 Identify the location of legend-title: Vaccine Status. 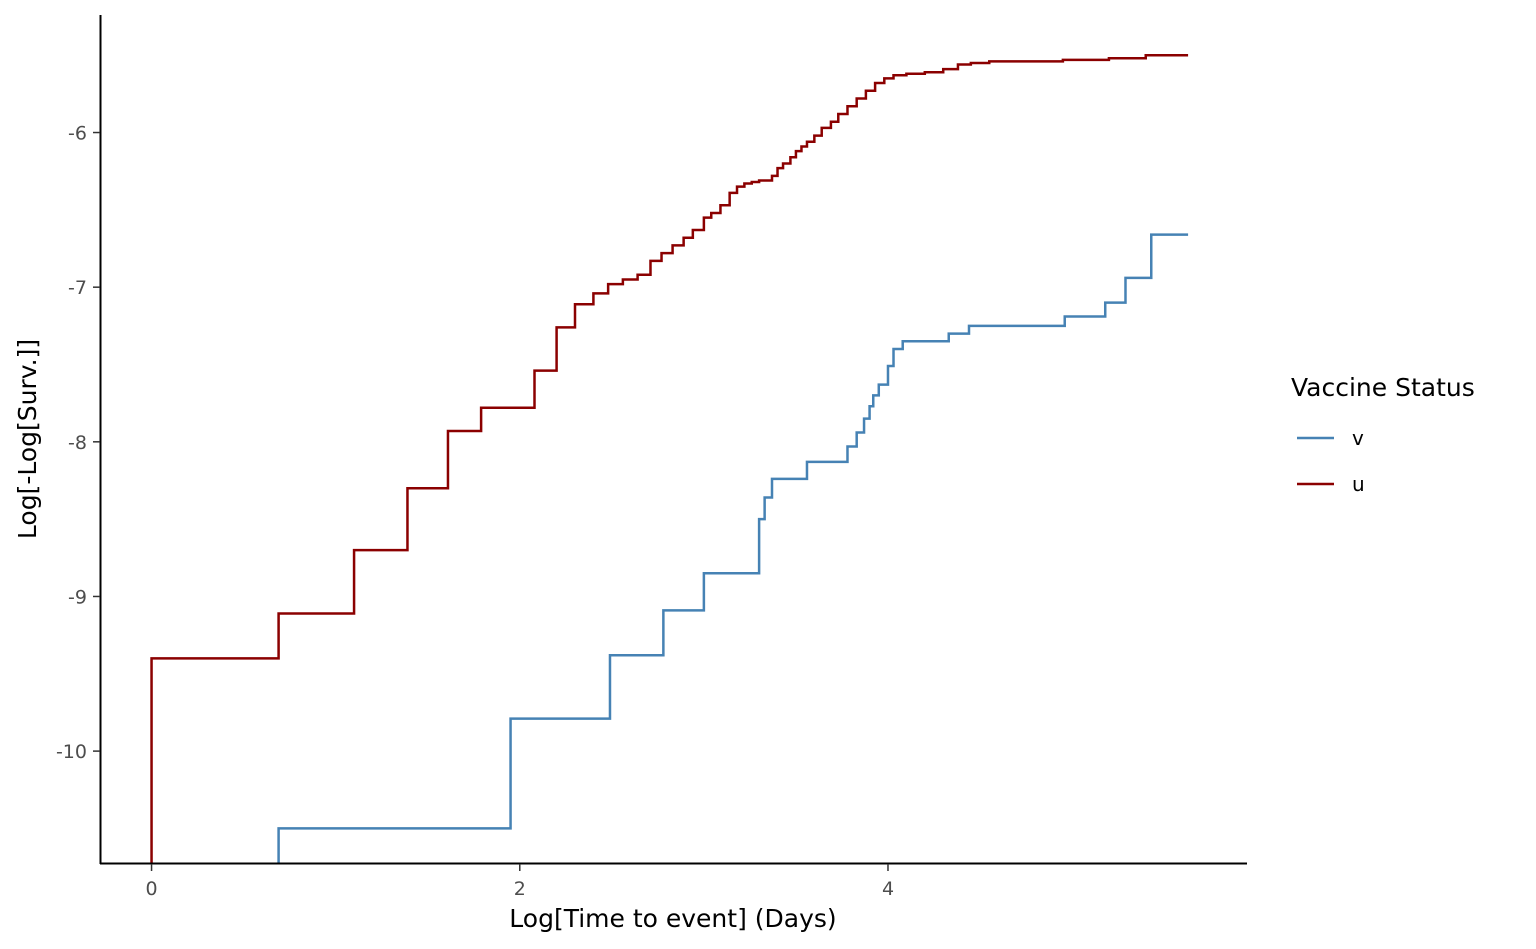
(1383, 387).